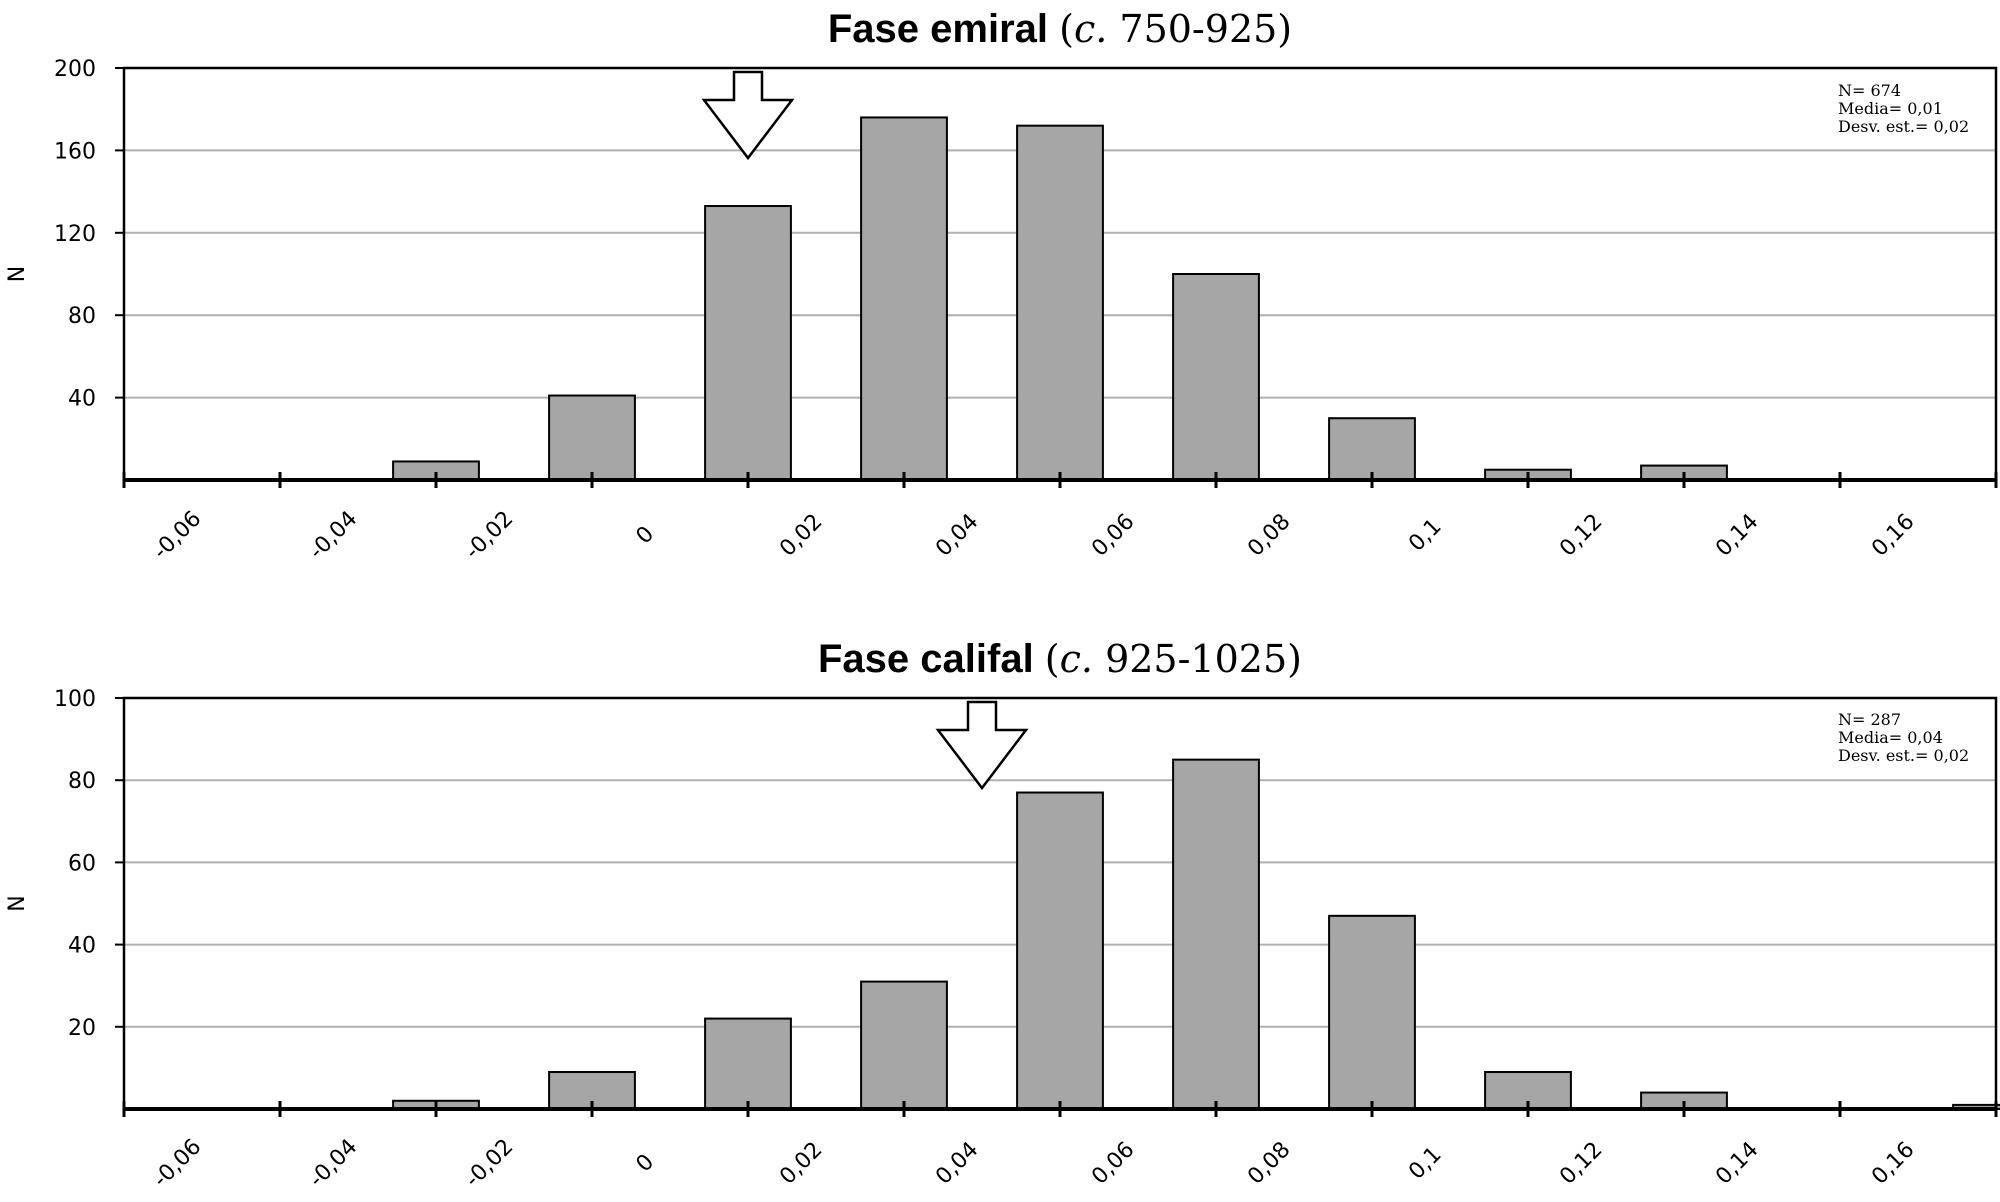  What do you see at coordinates (75, 699) in the screenshot?
I see `y-tick-label: 100` at bounding box center [75, 699].